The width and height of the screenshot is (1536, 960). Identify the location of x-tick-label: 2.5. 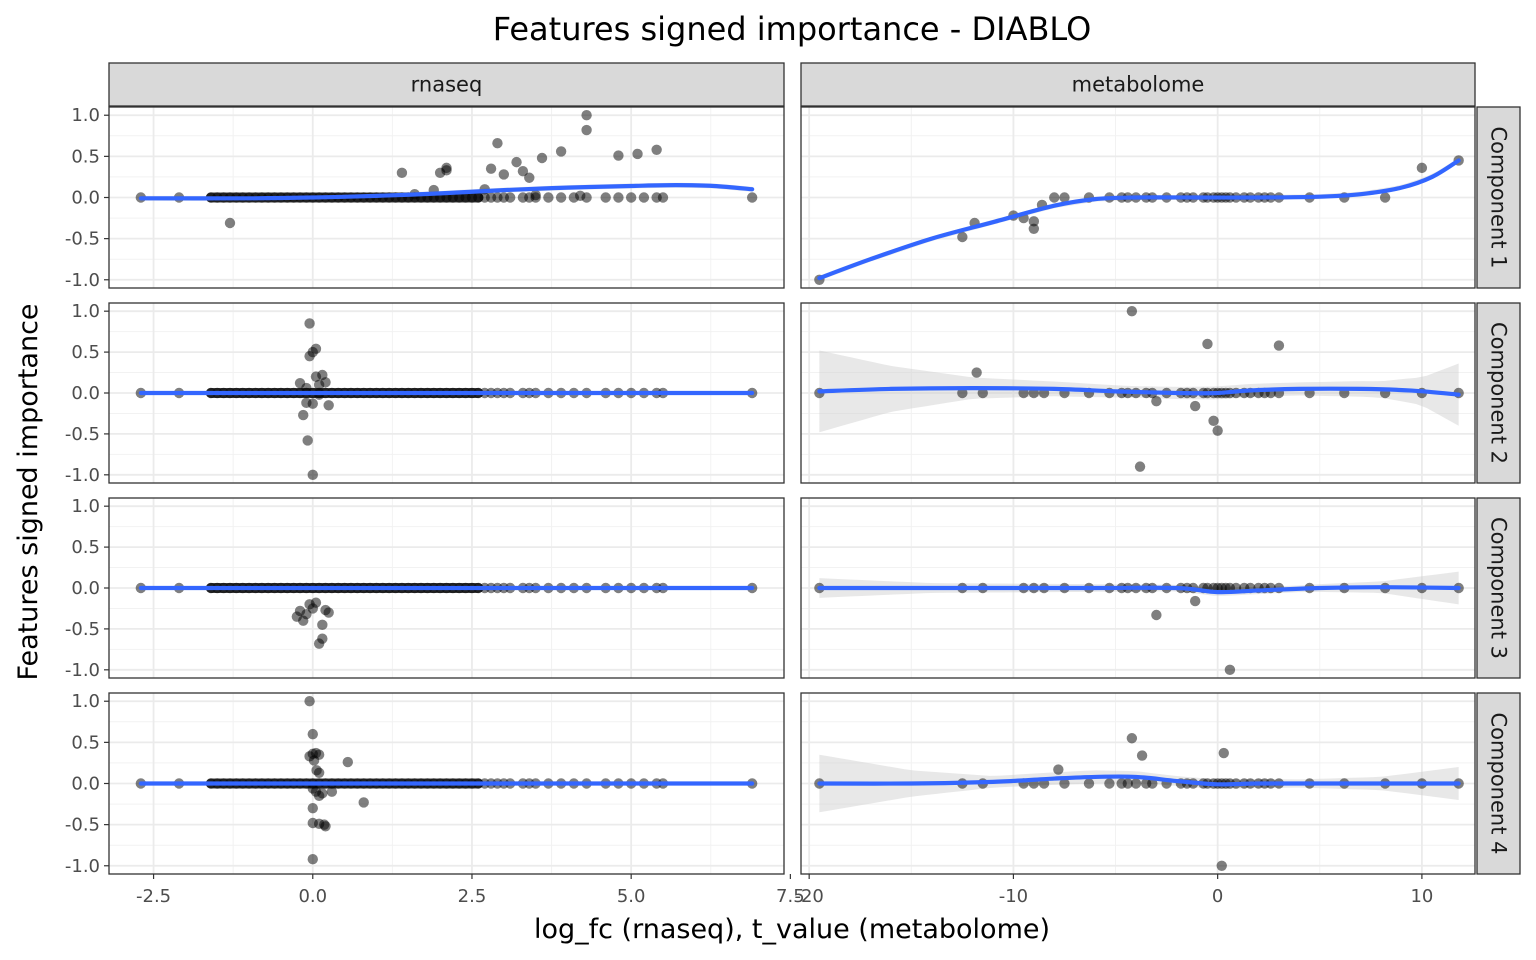
(472, 896).